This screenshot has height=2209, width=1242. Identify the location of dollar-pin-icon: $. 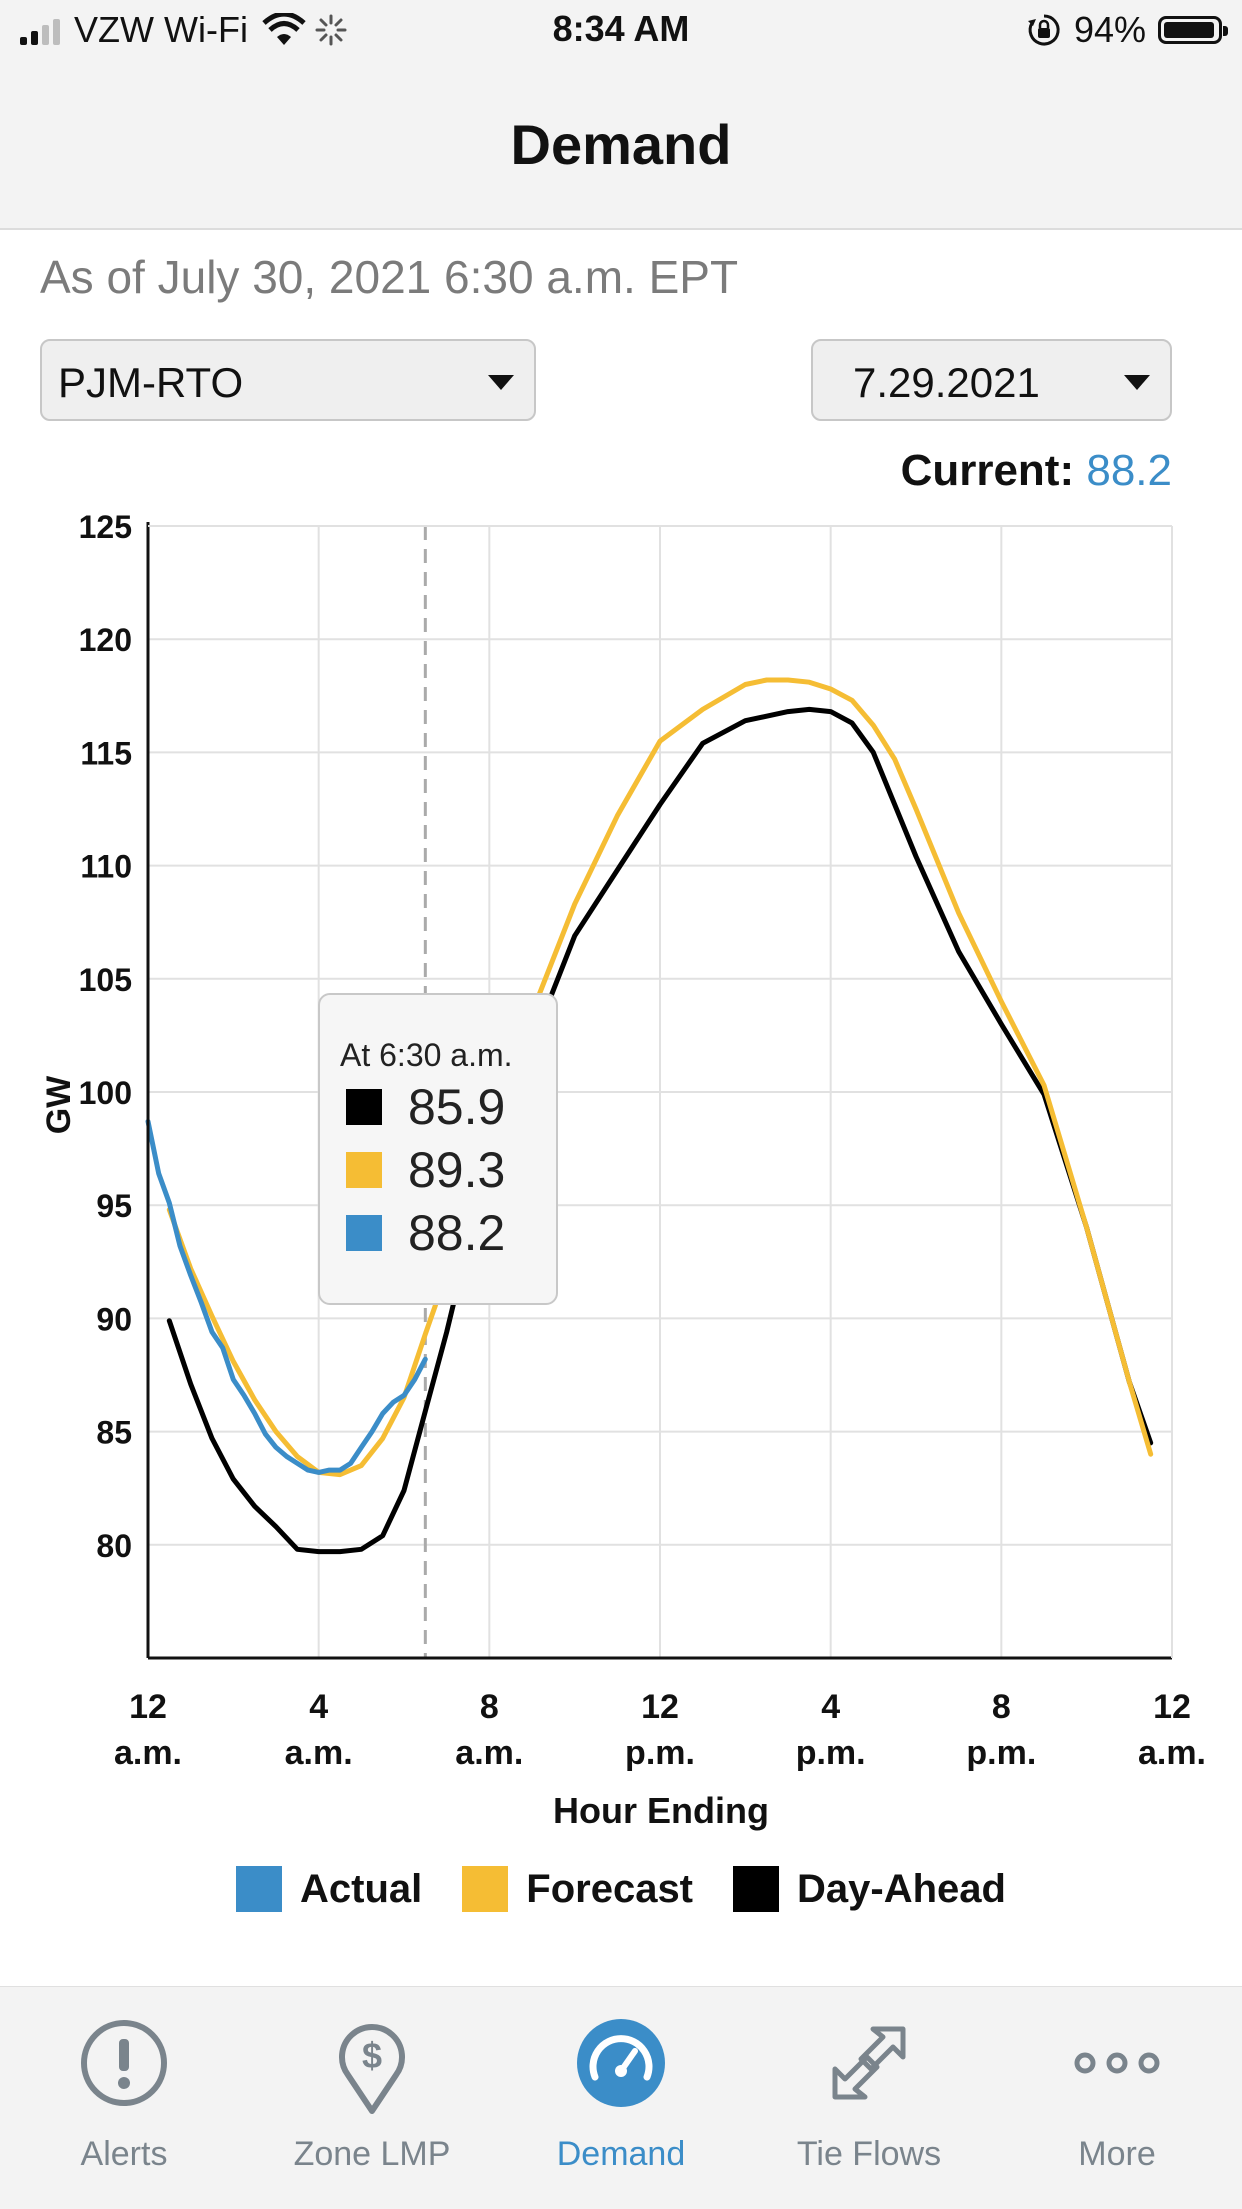
(372, 2069).